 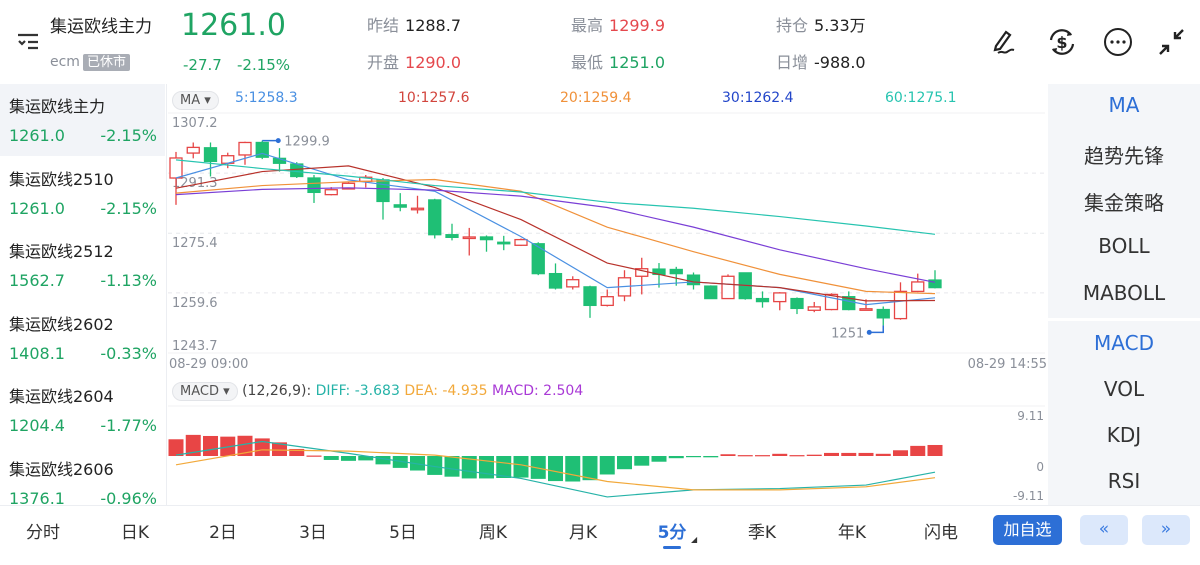 What do you see at coordinates (208, 364) in the screenshot?
I see `x-start-label: 08-29 09:00` at bounding box center [208, 364].